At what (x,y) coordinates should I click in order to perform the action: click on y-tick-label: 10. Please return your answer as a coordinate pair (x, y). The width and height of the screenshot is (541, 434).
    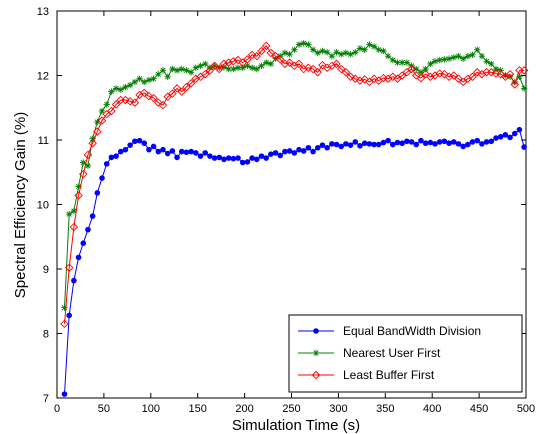
    Looking at the image, I should click on (43, 206).